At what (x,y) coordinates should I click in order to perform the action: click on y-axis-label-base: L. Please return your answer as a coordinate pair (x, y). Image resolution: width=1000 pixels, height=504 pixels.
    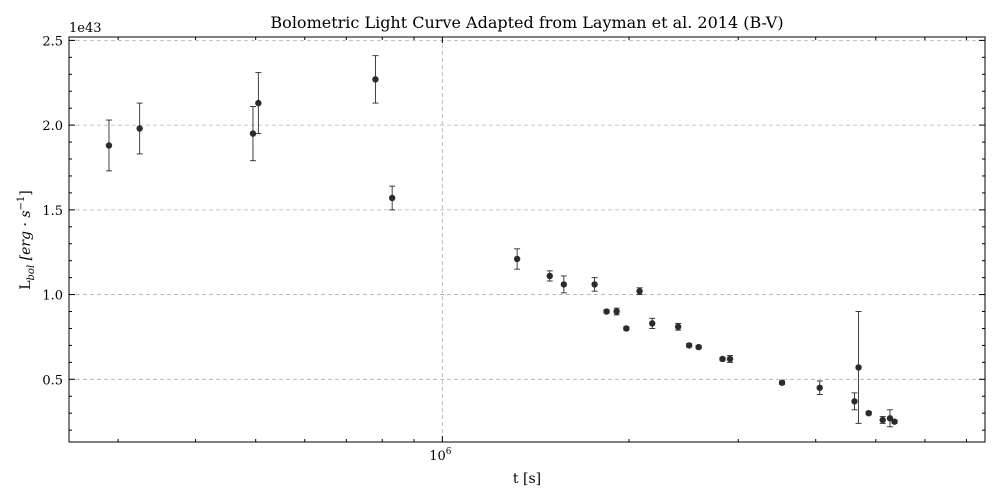
    Looking at the image, I should click on (26, 284).